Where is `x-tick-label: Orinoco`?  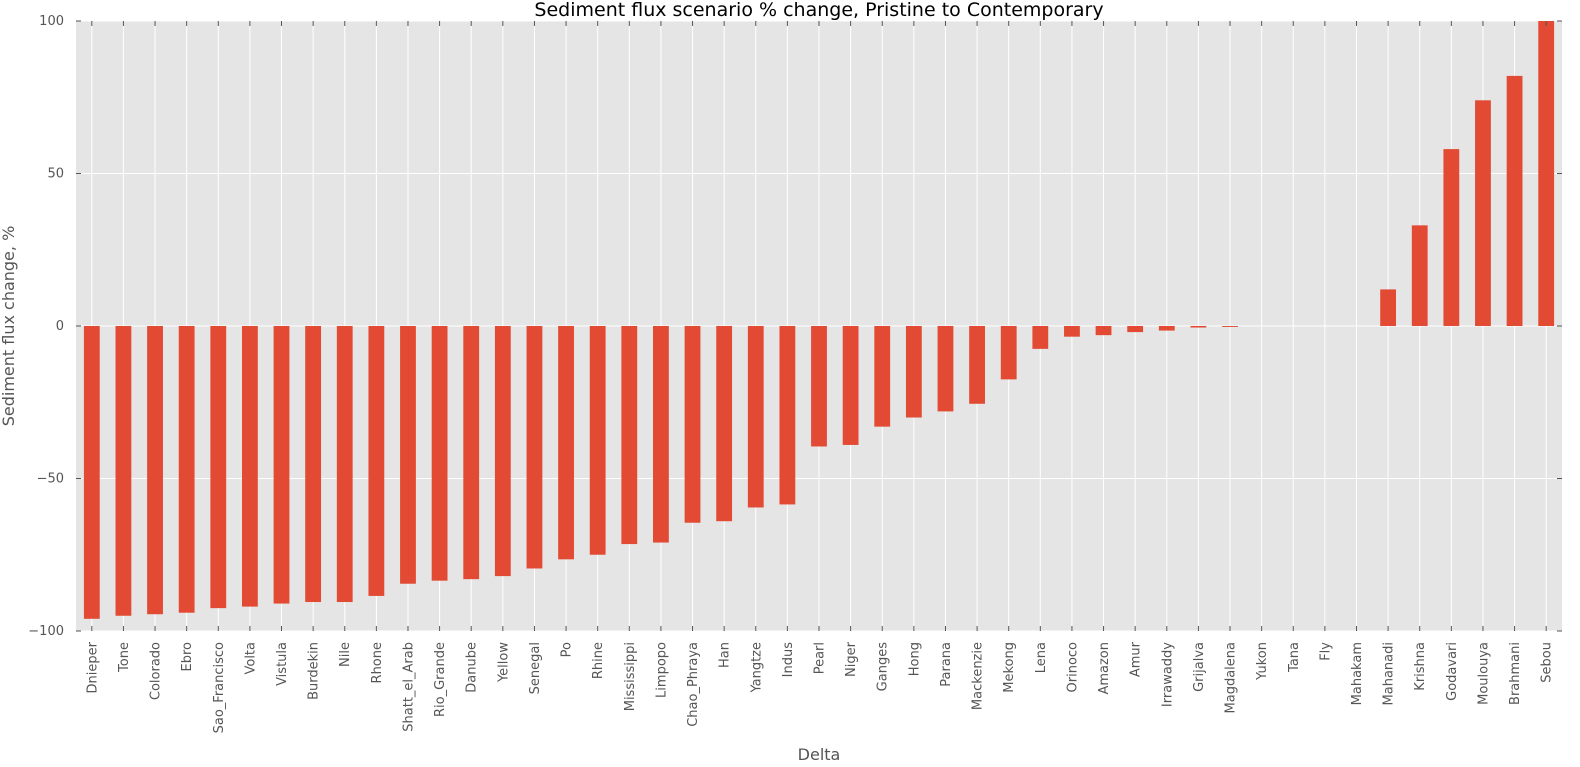
x-tick-label: Orinoco is located at coordinates (1072, 667).